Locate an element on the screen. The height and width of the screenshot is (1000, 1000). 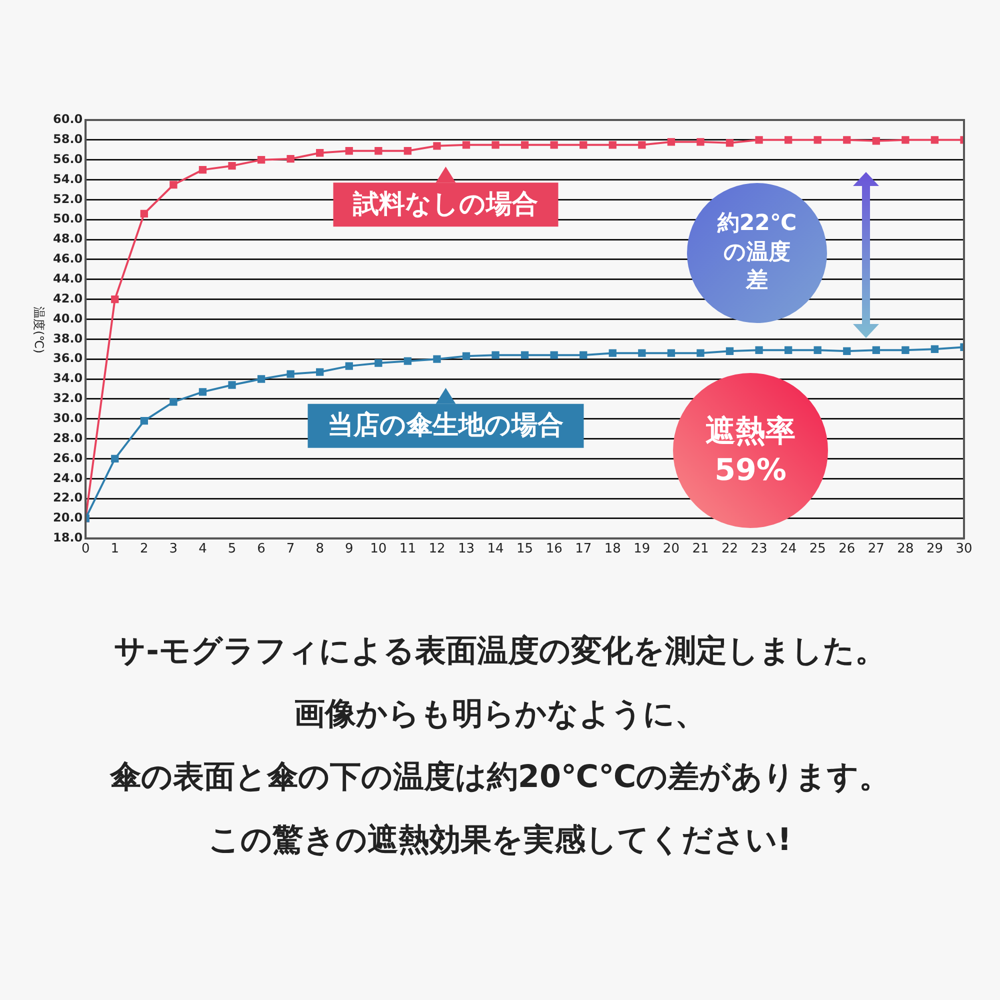
x-tick-label: 11 is located at coordinates (407, 549).